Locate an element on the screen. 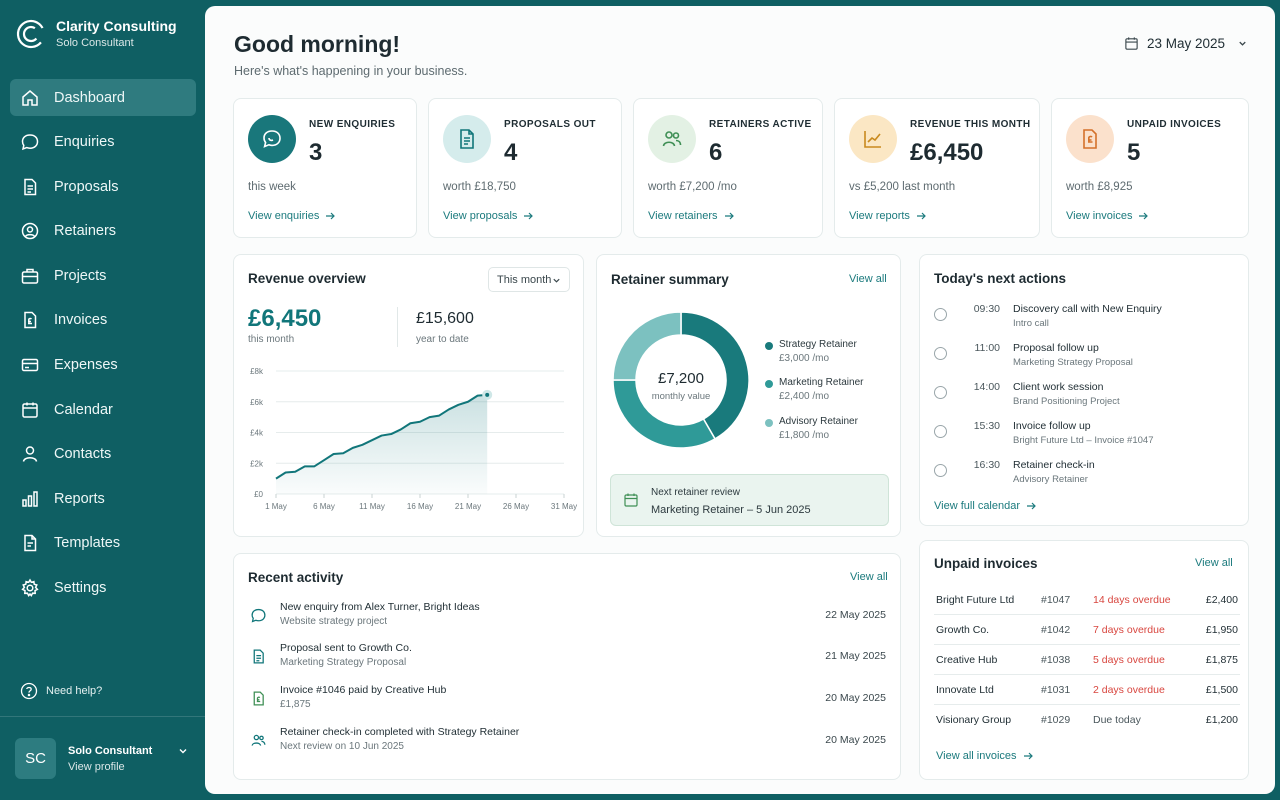 The width and height of the screenshot is (1280, 800). card-title: Revenue overview is located at coordinates (307, 278).